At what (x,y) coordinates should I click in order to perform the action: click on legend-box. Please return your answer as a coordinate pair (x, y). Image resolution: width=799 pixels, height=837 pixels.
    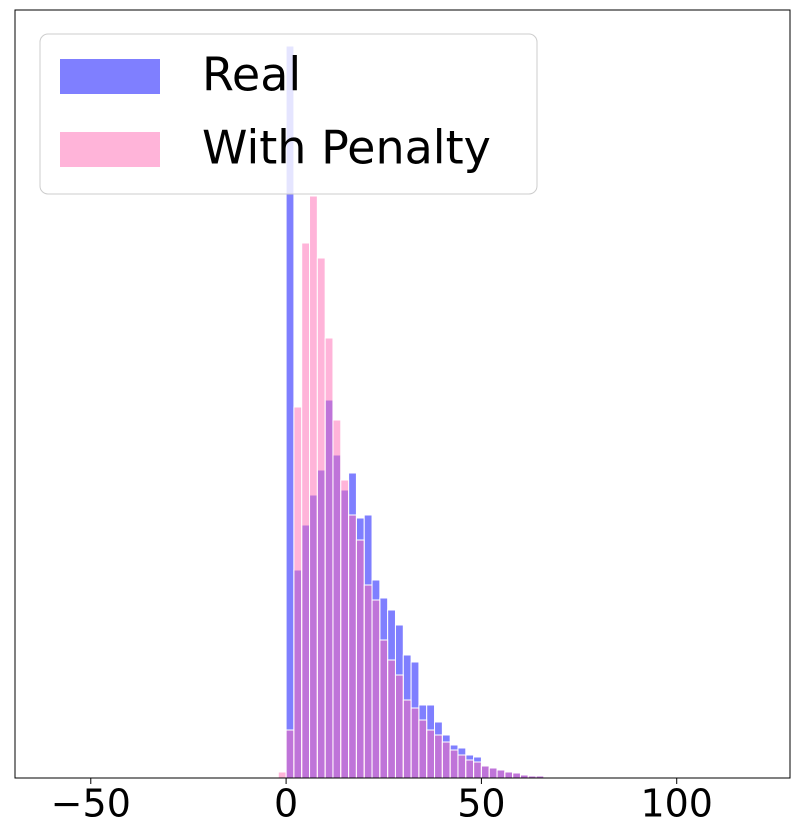
    Looking at the image, I should click on (288, 114).